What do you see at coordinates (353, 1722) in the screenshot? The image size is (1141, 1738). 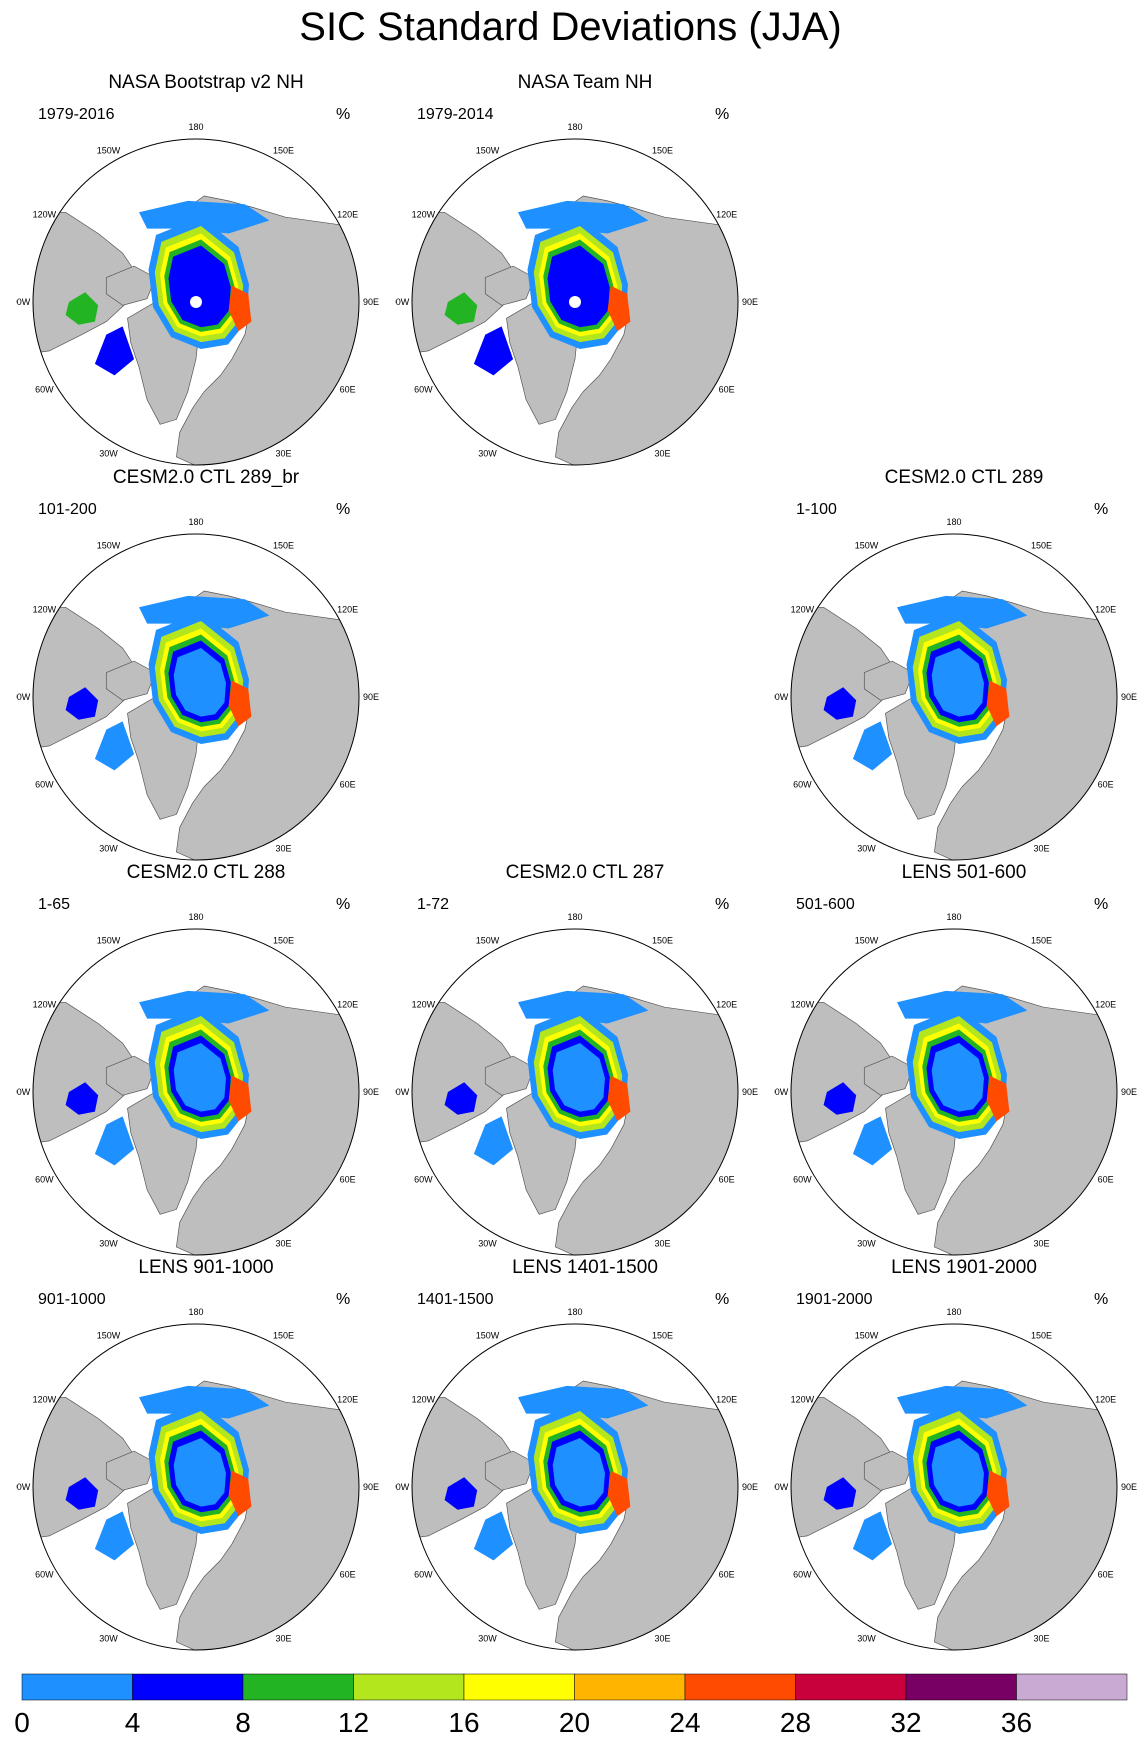 I see `colorbar-tick-label: 12` at bounding box center [353, 1722].